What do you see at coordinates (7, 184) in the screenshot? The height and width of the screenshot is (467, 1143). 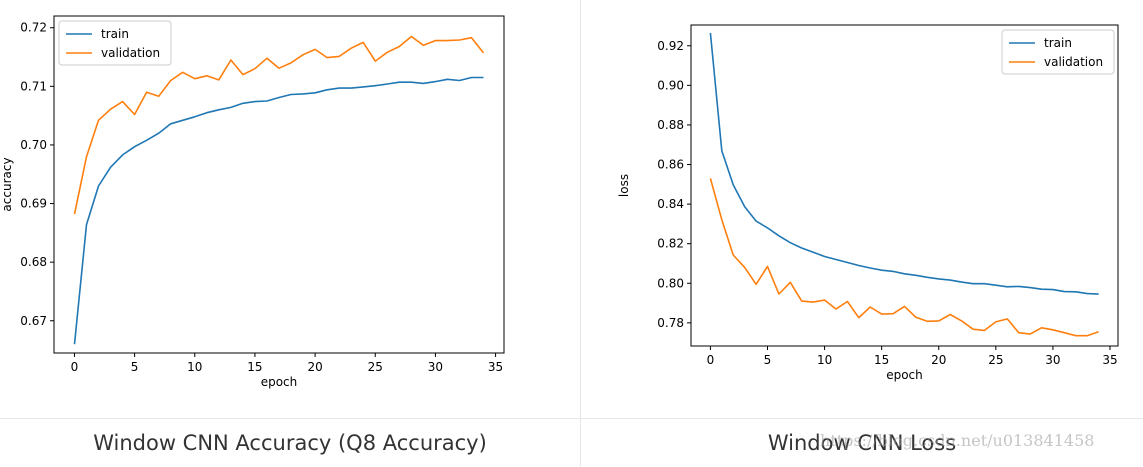 I see `y-axis-label: accuracy` at bounding box center [7, 184].